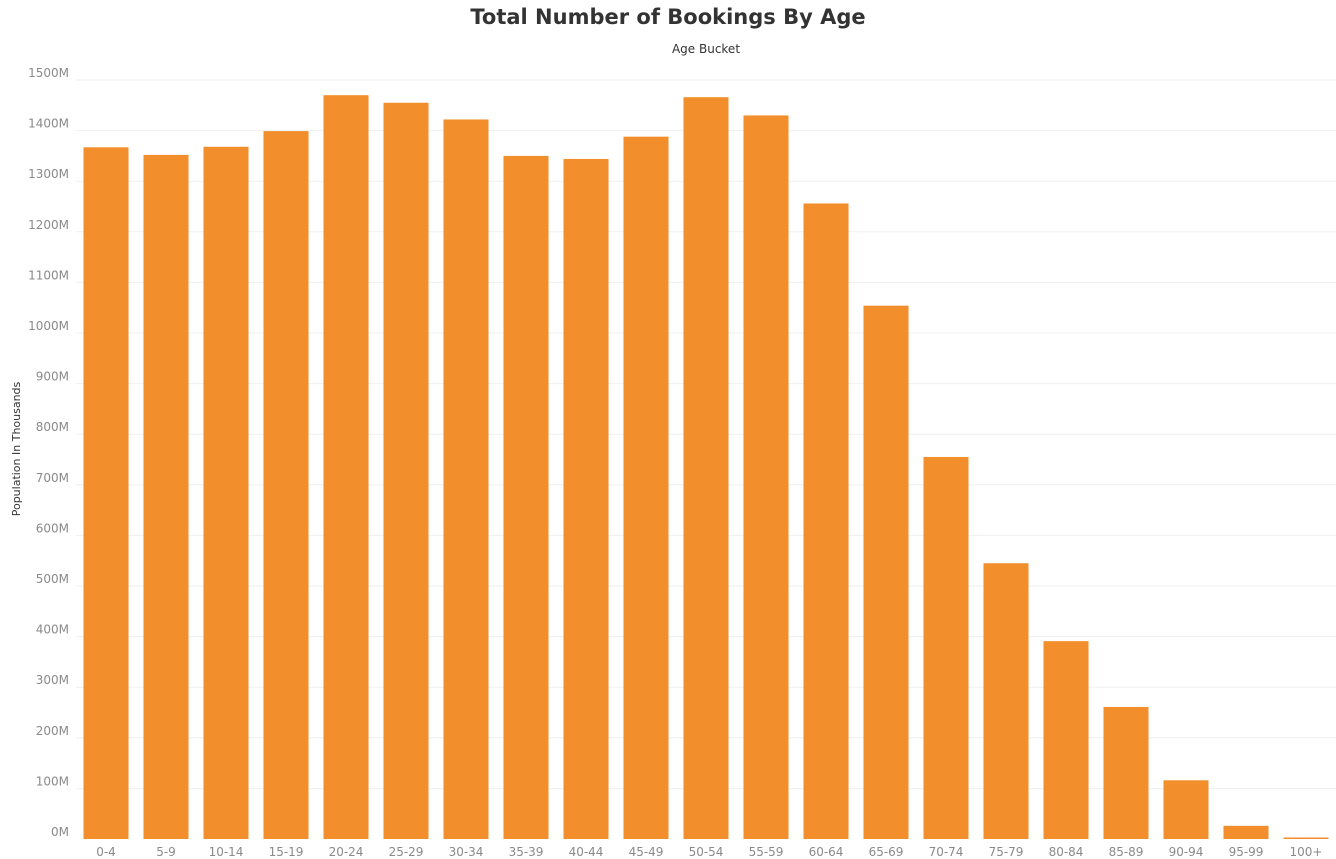 This screenshot has width=1336, height=859. What do you see at coordinates (48, 174) in the screenshot?
I see `y-tick-label: 1300M` at bounding box center [48, 174].